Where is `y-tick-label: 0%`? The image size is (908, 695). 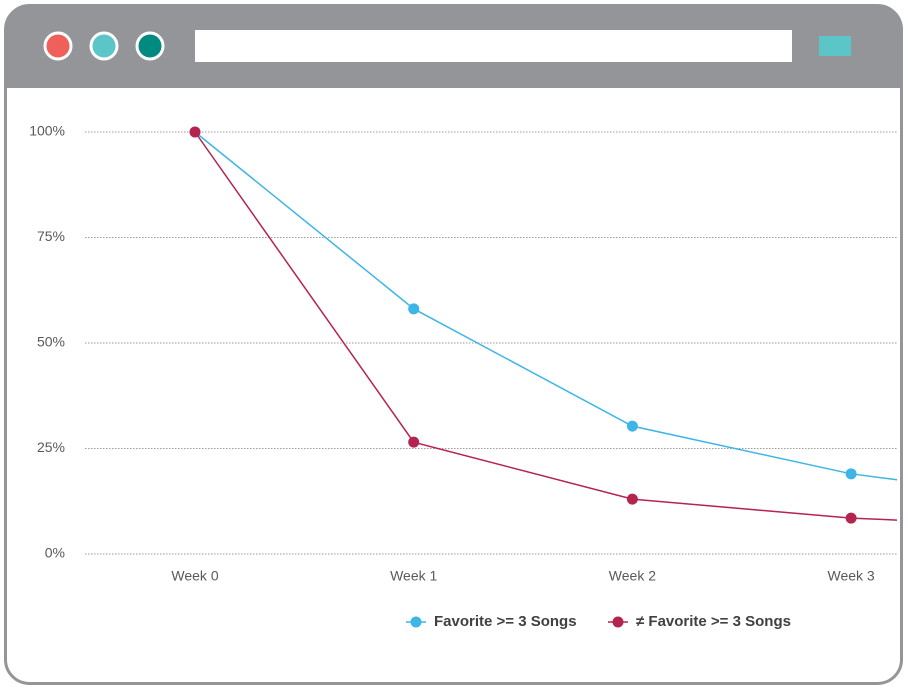 y-tick-label: 0% is located at coordinates (55, 553).